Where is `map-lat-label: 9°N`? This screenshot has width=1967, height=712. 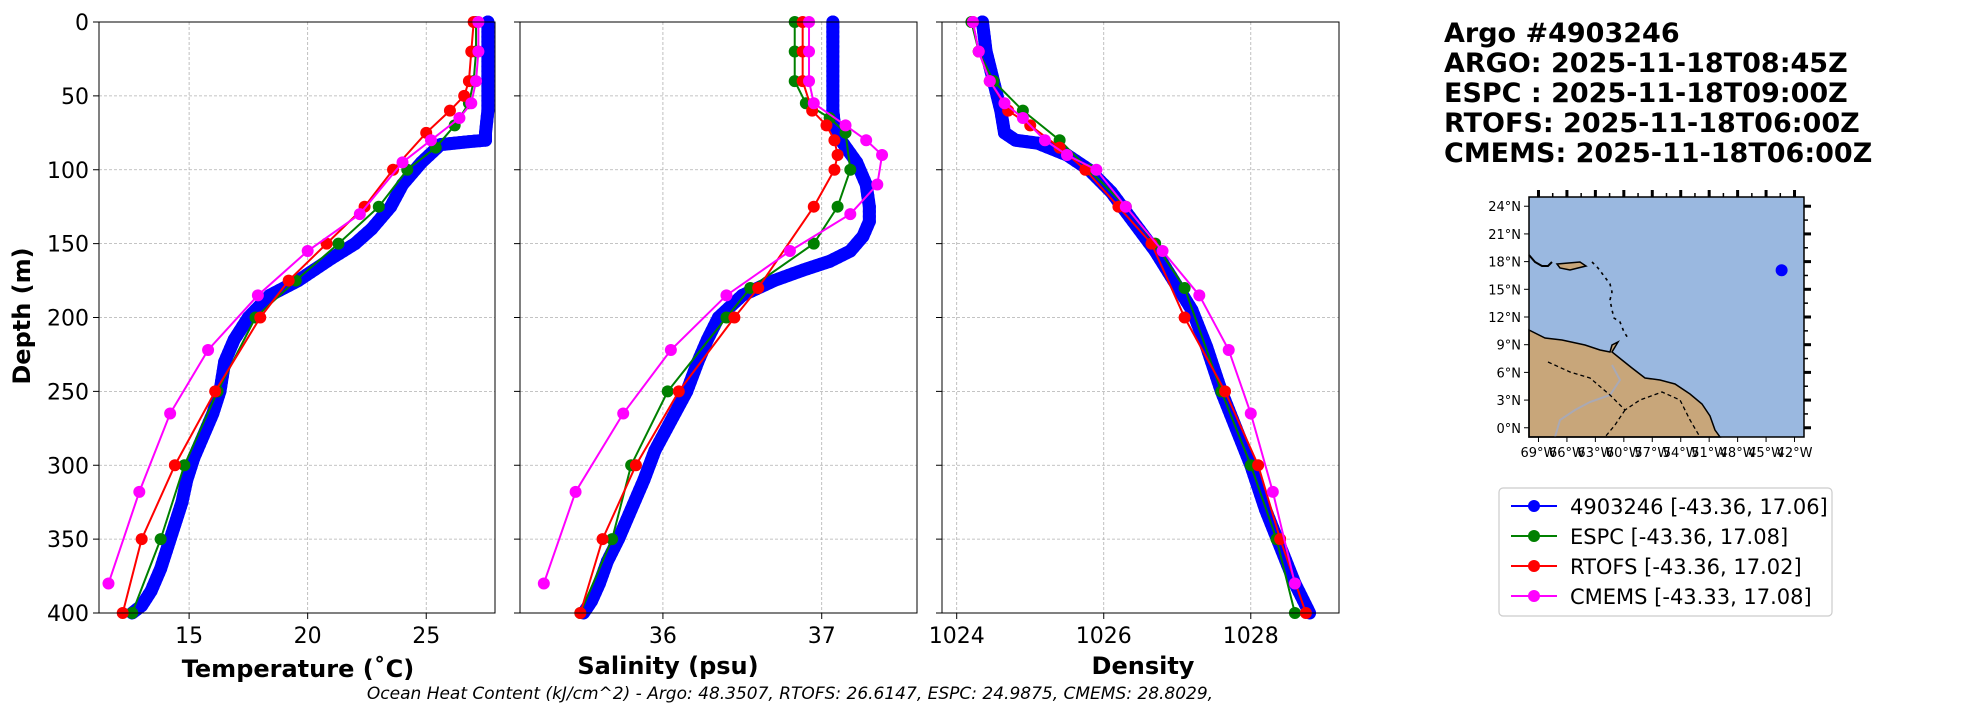
map-lat-label: 9°N is located at coordinates (1509, 346).